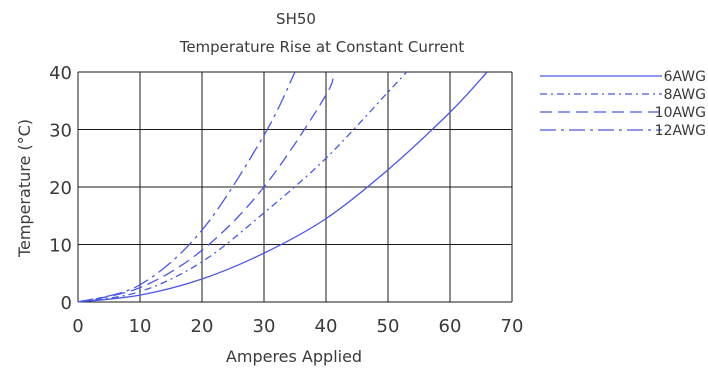 This screenshot has height=376, width=708. What do you see at coordinates (450, 326) in the screenshot?
I see `x-tick-label: 60` at bounding box center [450, 326].